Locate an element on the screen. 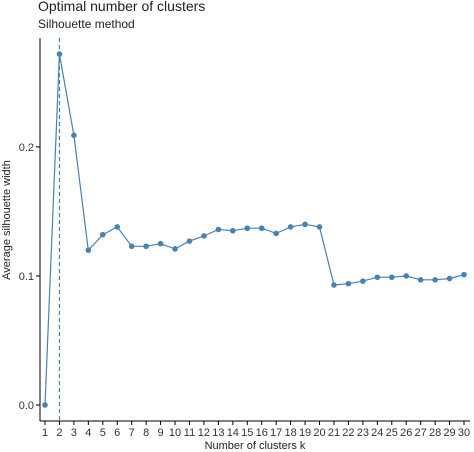 Image resolution: width=474 pixels, height=452 pixels. x-tick-label: 18 is located at coordinates (290, 433).